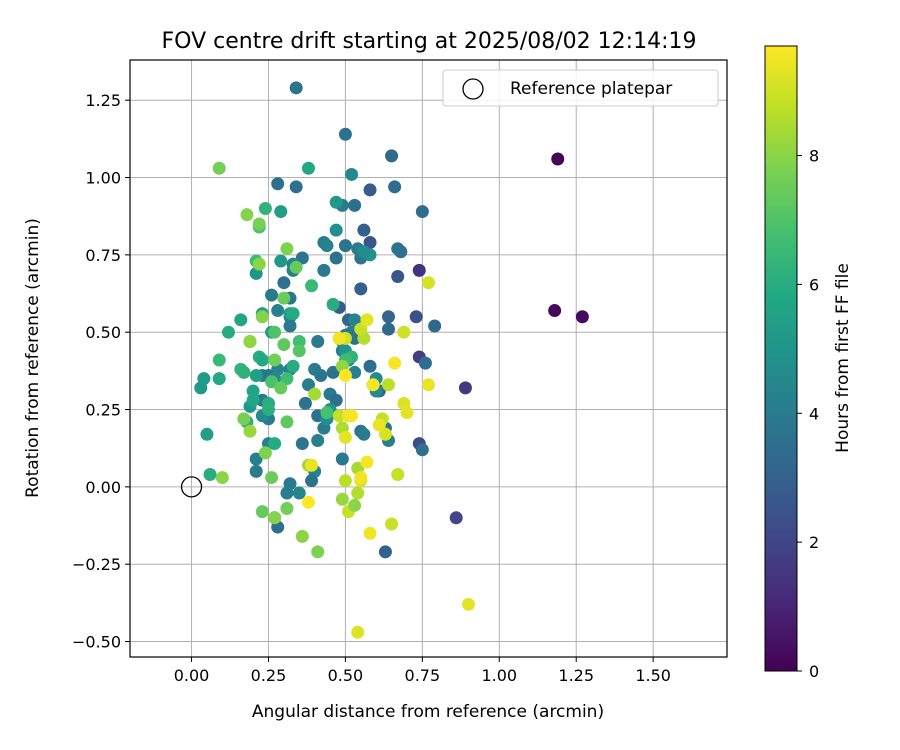  What do you see at coordinates (191, 487) in the screenshot?
I see `reference-platepar-marker` at bounding box center [191, 487].